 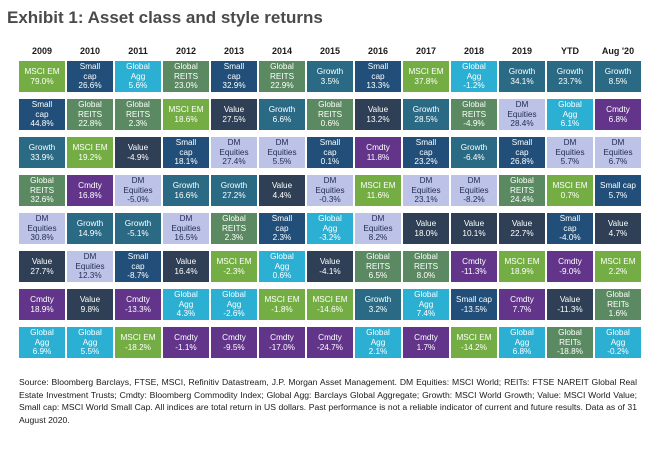 What do you see at coordinates (426, 314) in the screenshot?
I see `return-value: 7.4%` at bounding box center [426, 314].